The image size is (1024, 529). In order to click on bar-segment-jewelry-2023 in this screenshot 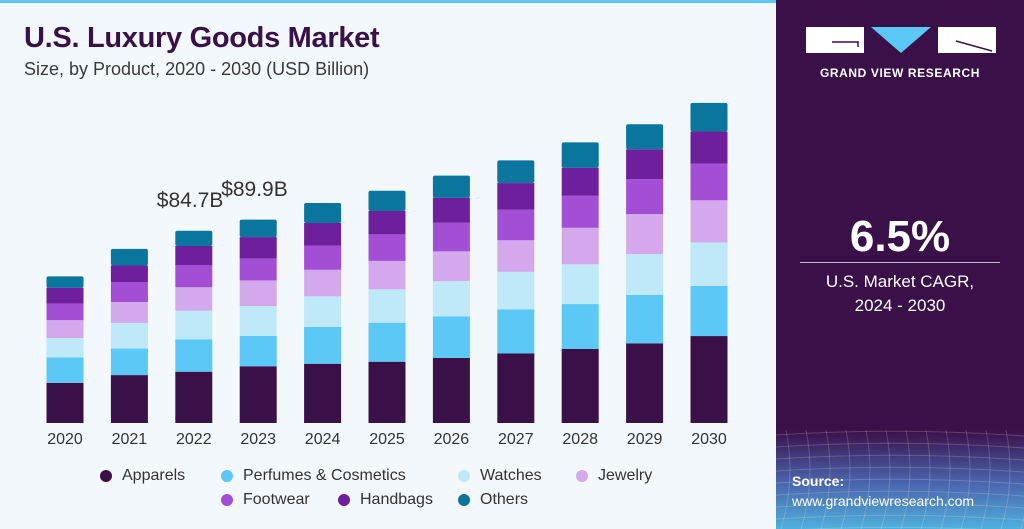, I will do `click(258, 293)`.